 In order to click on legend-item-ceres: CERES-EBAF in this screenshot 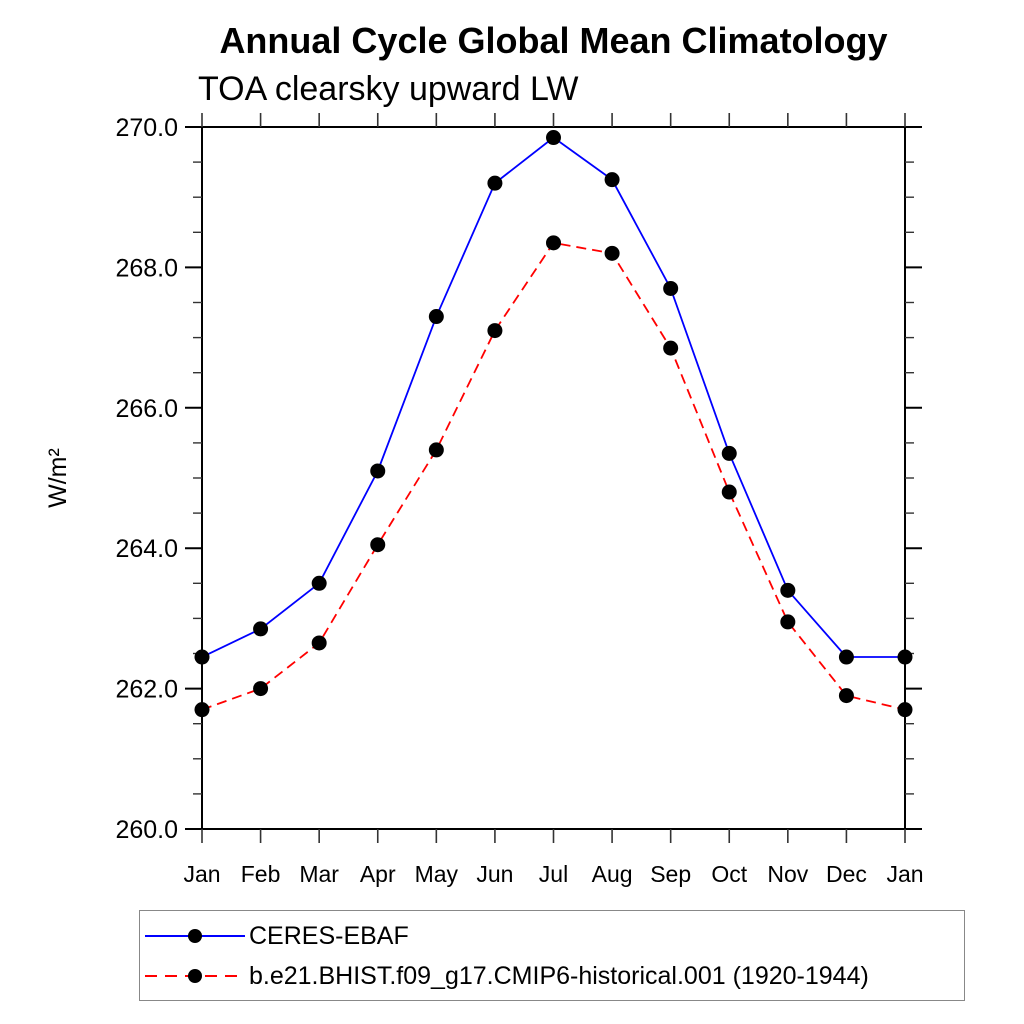, I will do `click(276, 936)`.